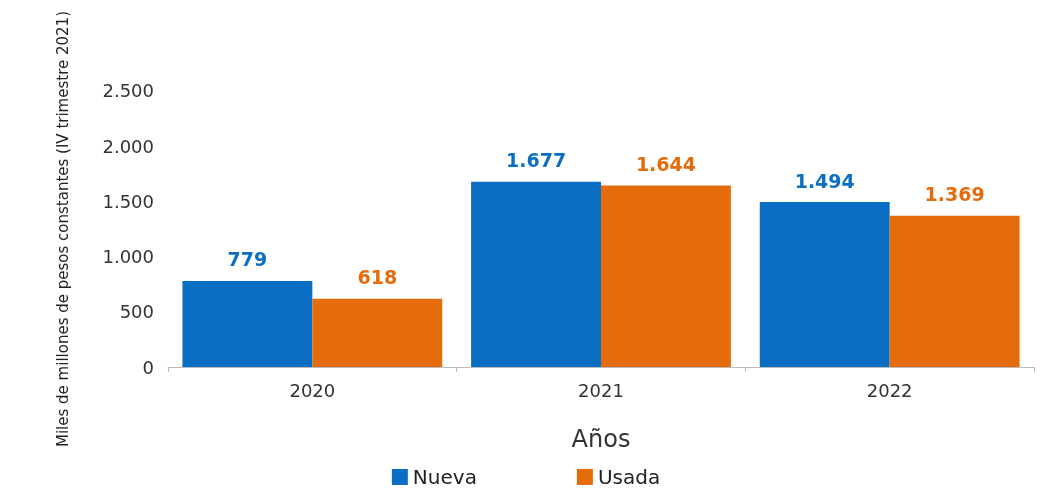 The height and width of the screenshot is (500, 1052). Describe the element at coordinates (136, 312) in the screenshot. I see `y-tick-label: 500` at that location.